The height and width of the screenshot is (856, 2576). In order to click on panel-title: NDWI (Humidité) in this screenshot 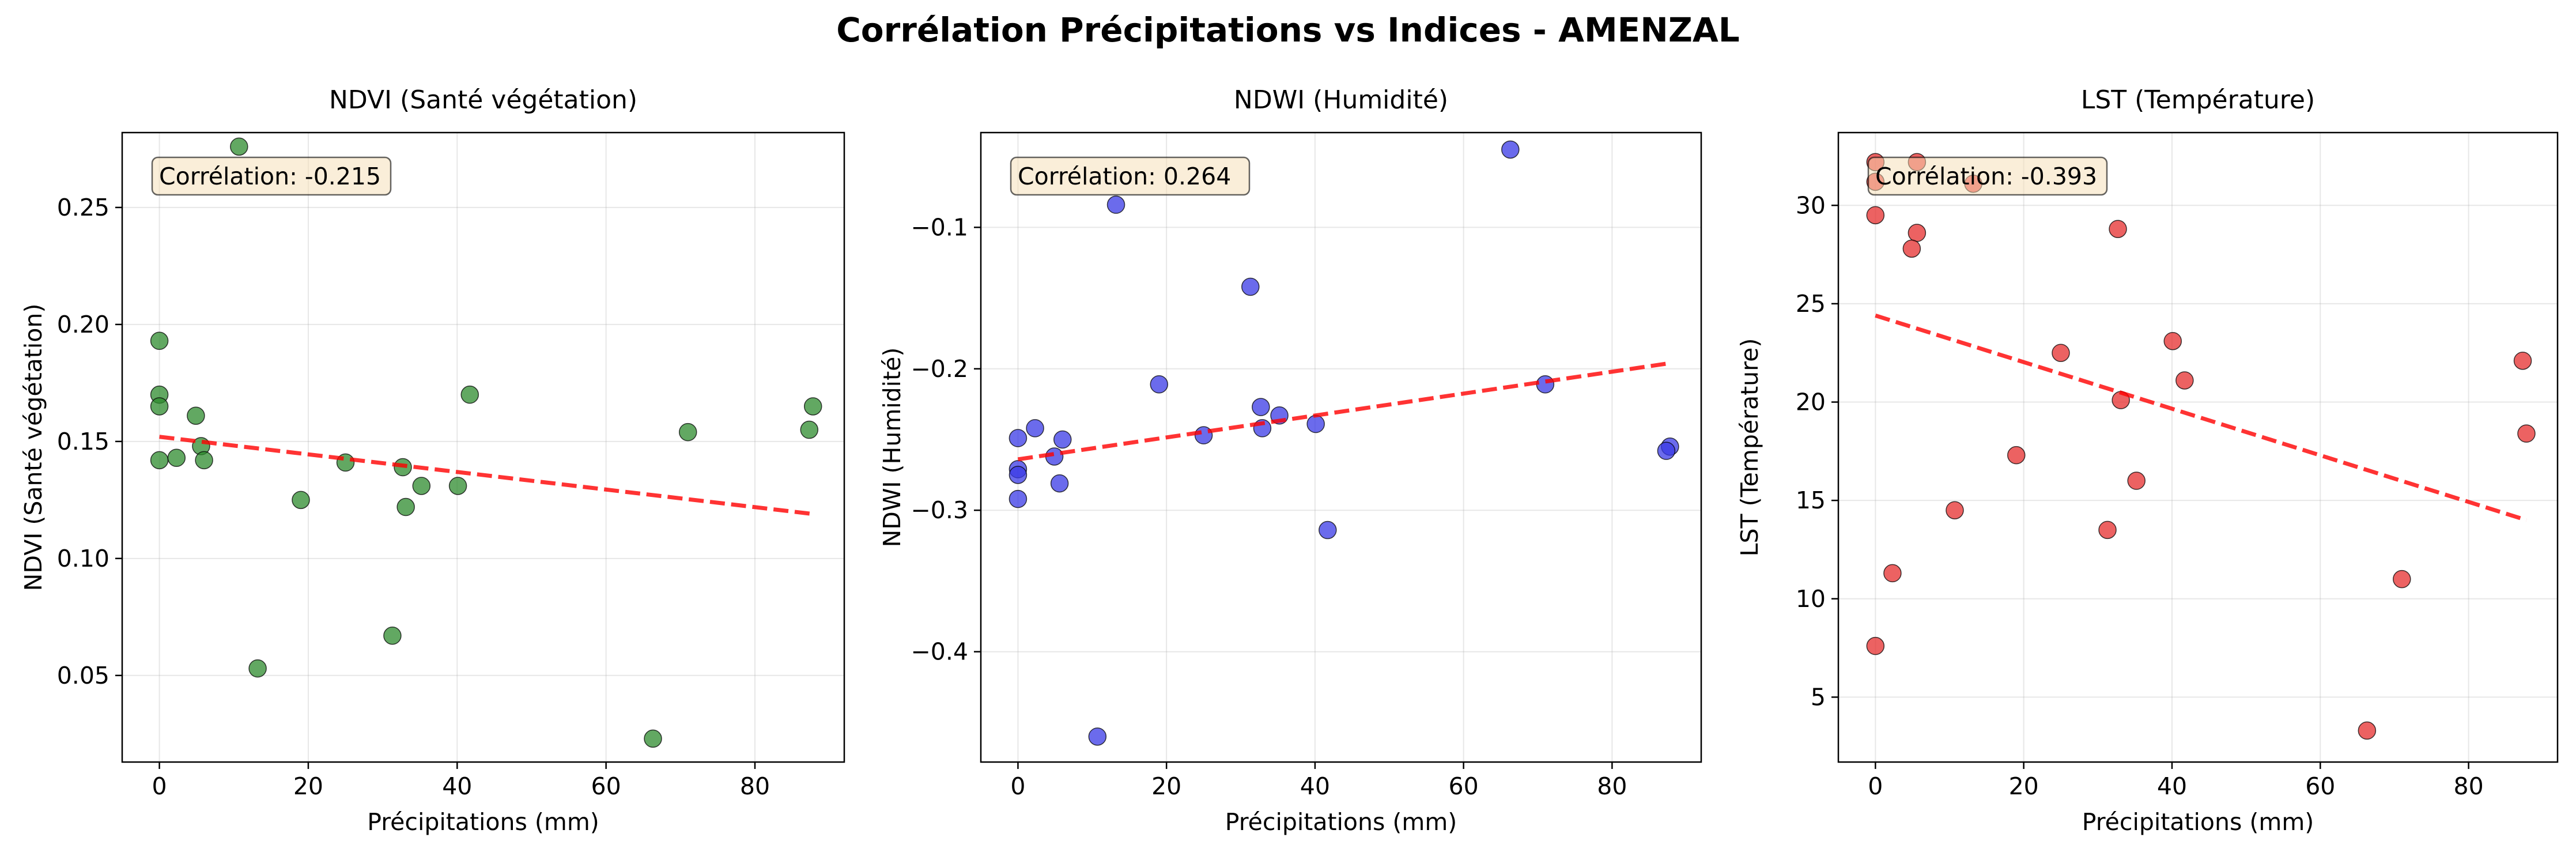, I will do `click(1341, 100)`.